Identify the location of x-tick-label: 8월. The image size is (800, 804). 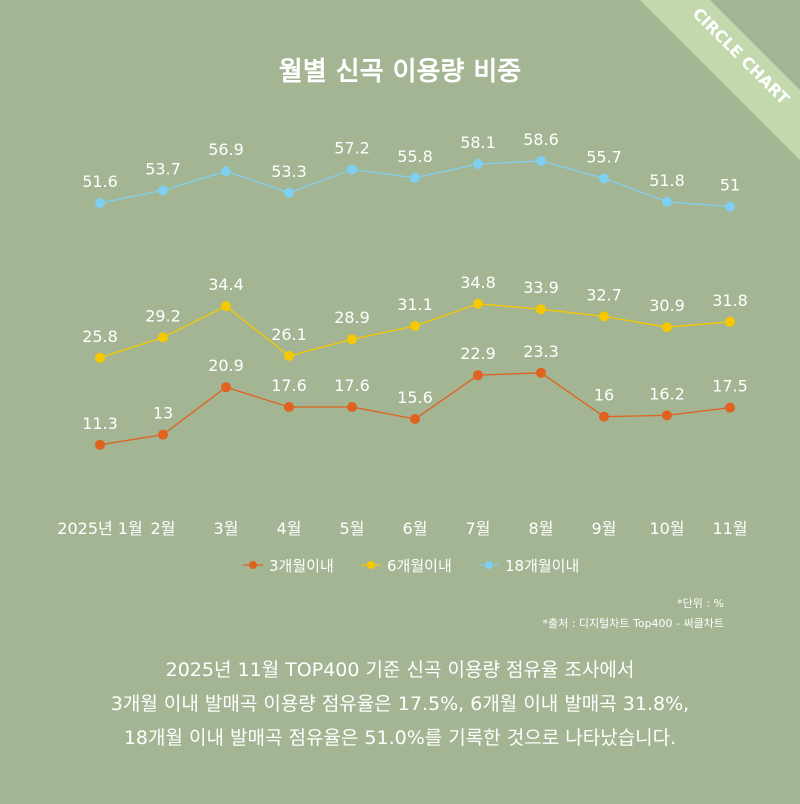
(541, 528).